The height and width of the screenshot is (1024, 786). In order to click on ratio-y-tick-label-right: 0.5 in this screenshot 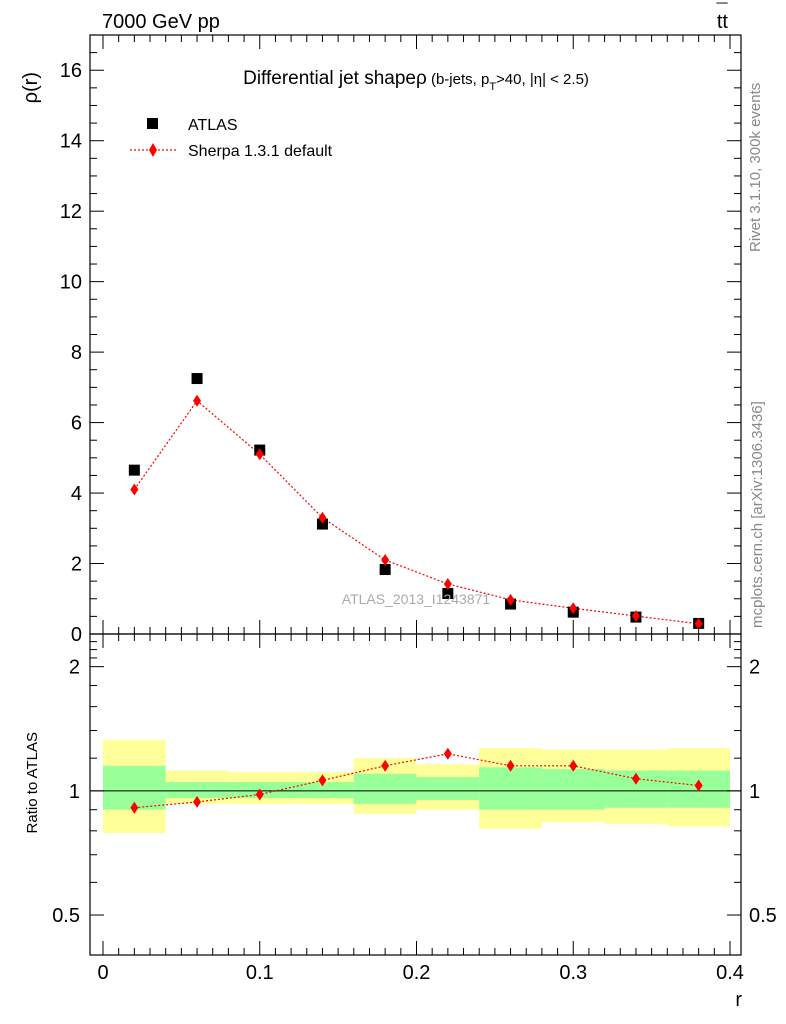, I will do `click(763, 916)`.